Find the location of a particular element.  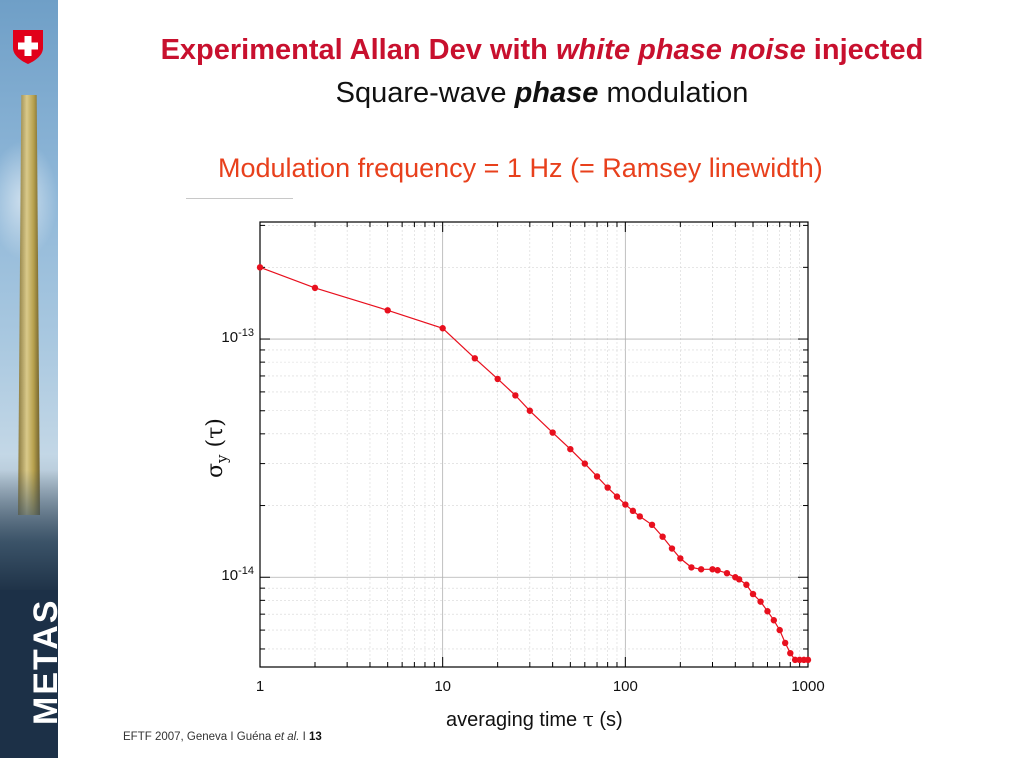

swiss-cross-icon is located at coordinates (28, 47).